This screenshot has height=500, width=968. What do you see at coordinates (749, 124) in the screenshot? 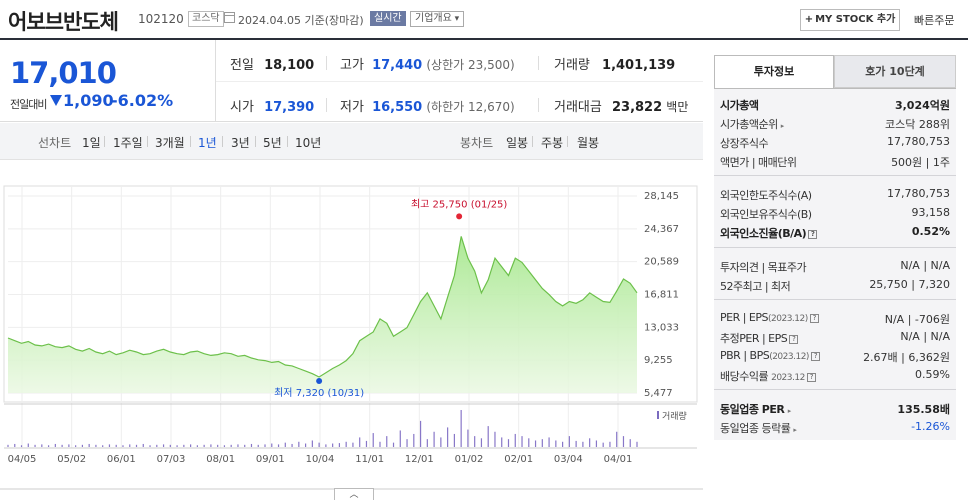
I see `market-cap-rank-label: 시가총액순위` at bounding box center [749, 124].